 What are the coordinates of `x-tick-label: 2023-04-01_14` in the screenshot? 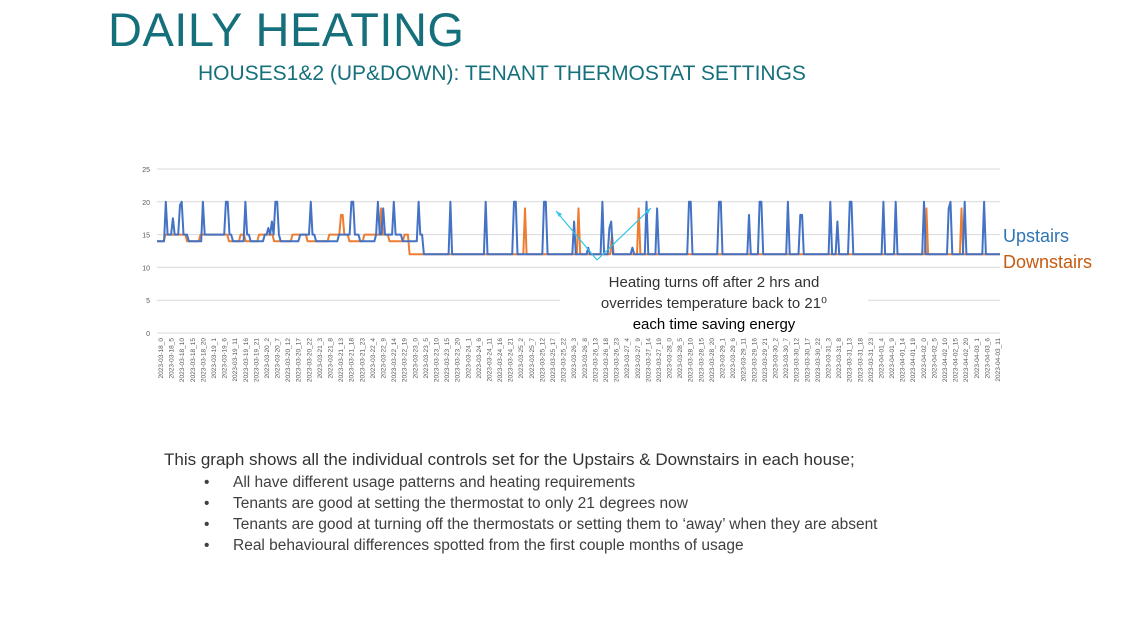 It's located at (903, 360).